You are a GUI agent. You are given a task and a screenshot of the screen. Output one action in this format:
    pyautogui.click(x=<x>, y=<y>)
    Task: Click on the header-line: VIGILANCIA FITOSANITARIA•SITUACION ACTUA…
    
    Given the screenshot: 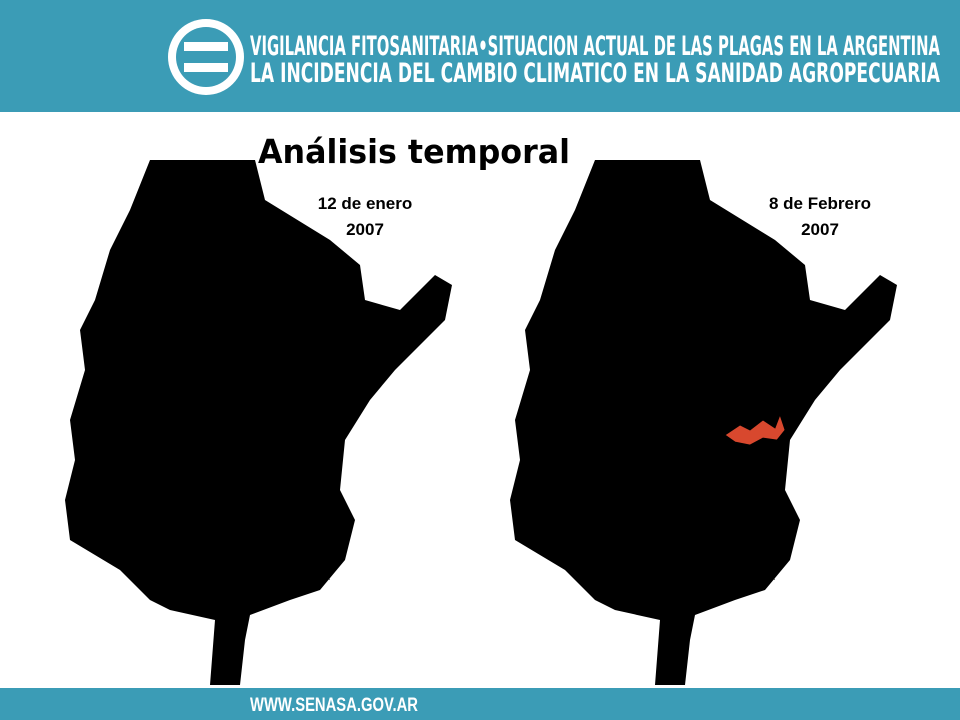 What is the action you would take?
    pyautogui.click(x=595, y=46)
    